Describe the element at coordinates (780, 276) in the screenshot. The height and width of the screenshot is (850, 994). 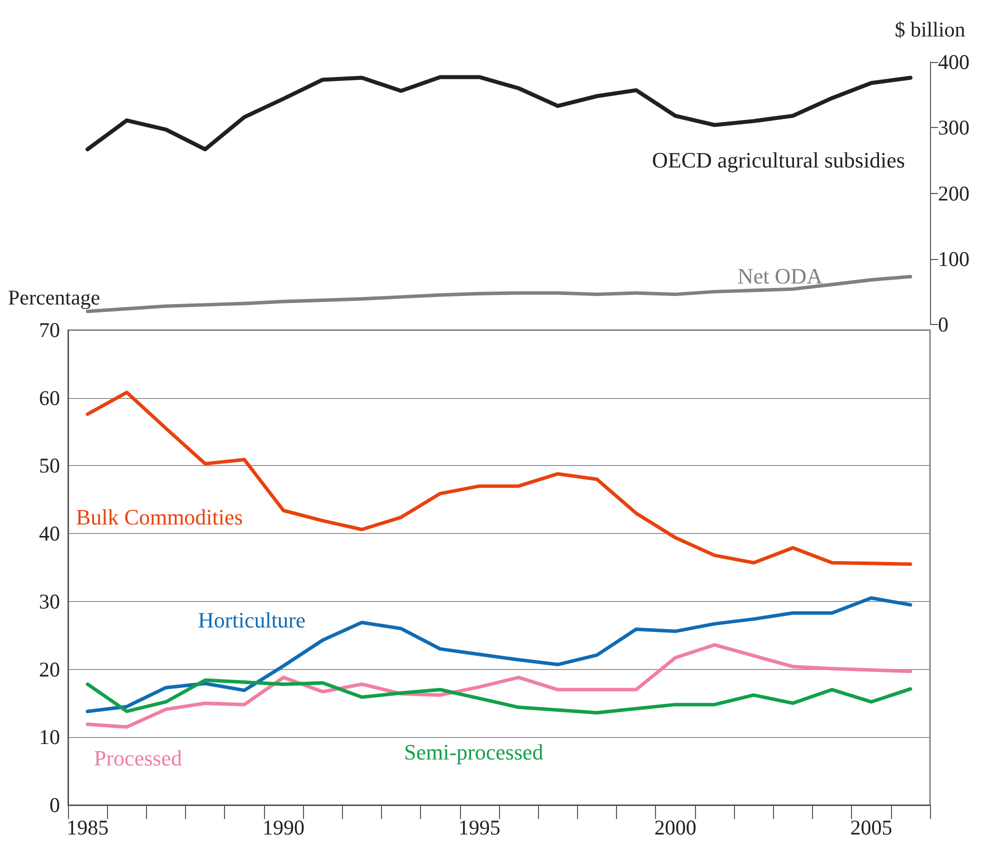
I see `series-label: Net ODA` at that location.